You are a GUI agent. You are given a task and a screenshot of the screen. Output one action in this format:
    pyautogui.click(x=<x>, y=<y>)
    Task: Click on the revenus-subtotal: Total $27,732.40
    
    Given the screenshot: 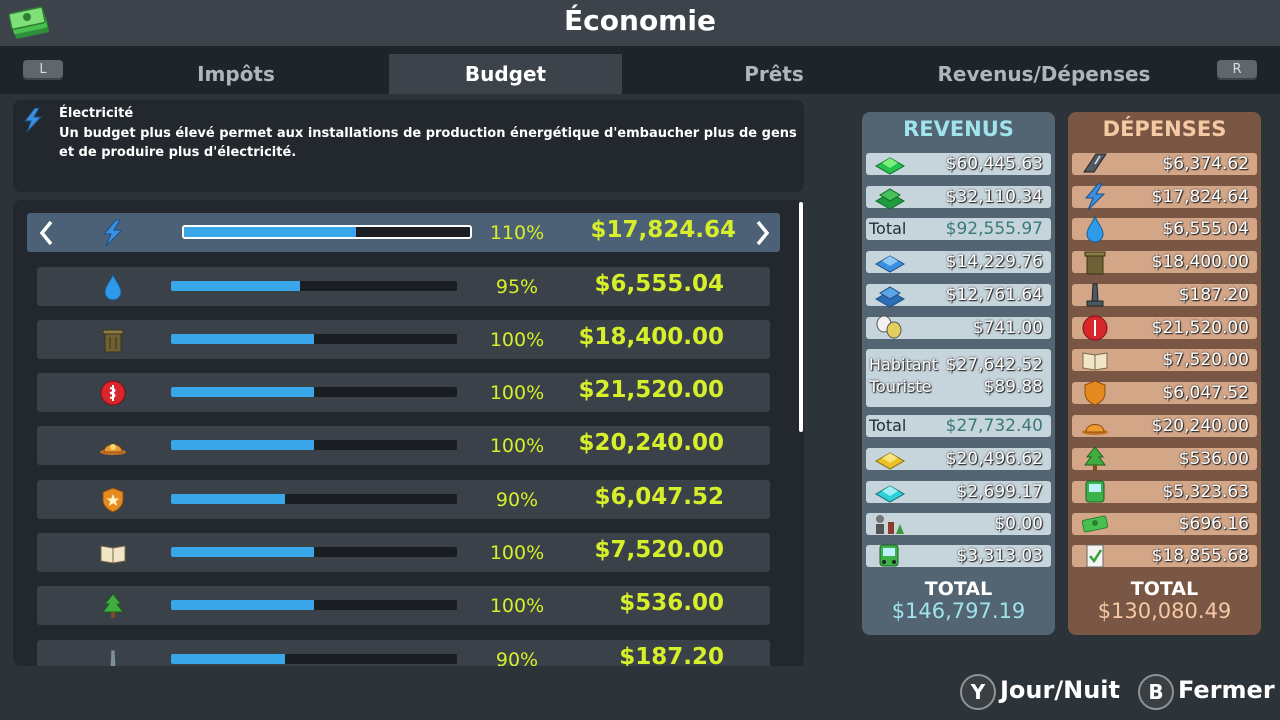 What is the action you would take?
    pyautogui.click(x=958, y=426)
    